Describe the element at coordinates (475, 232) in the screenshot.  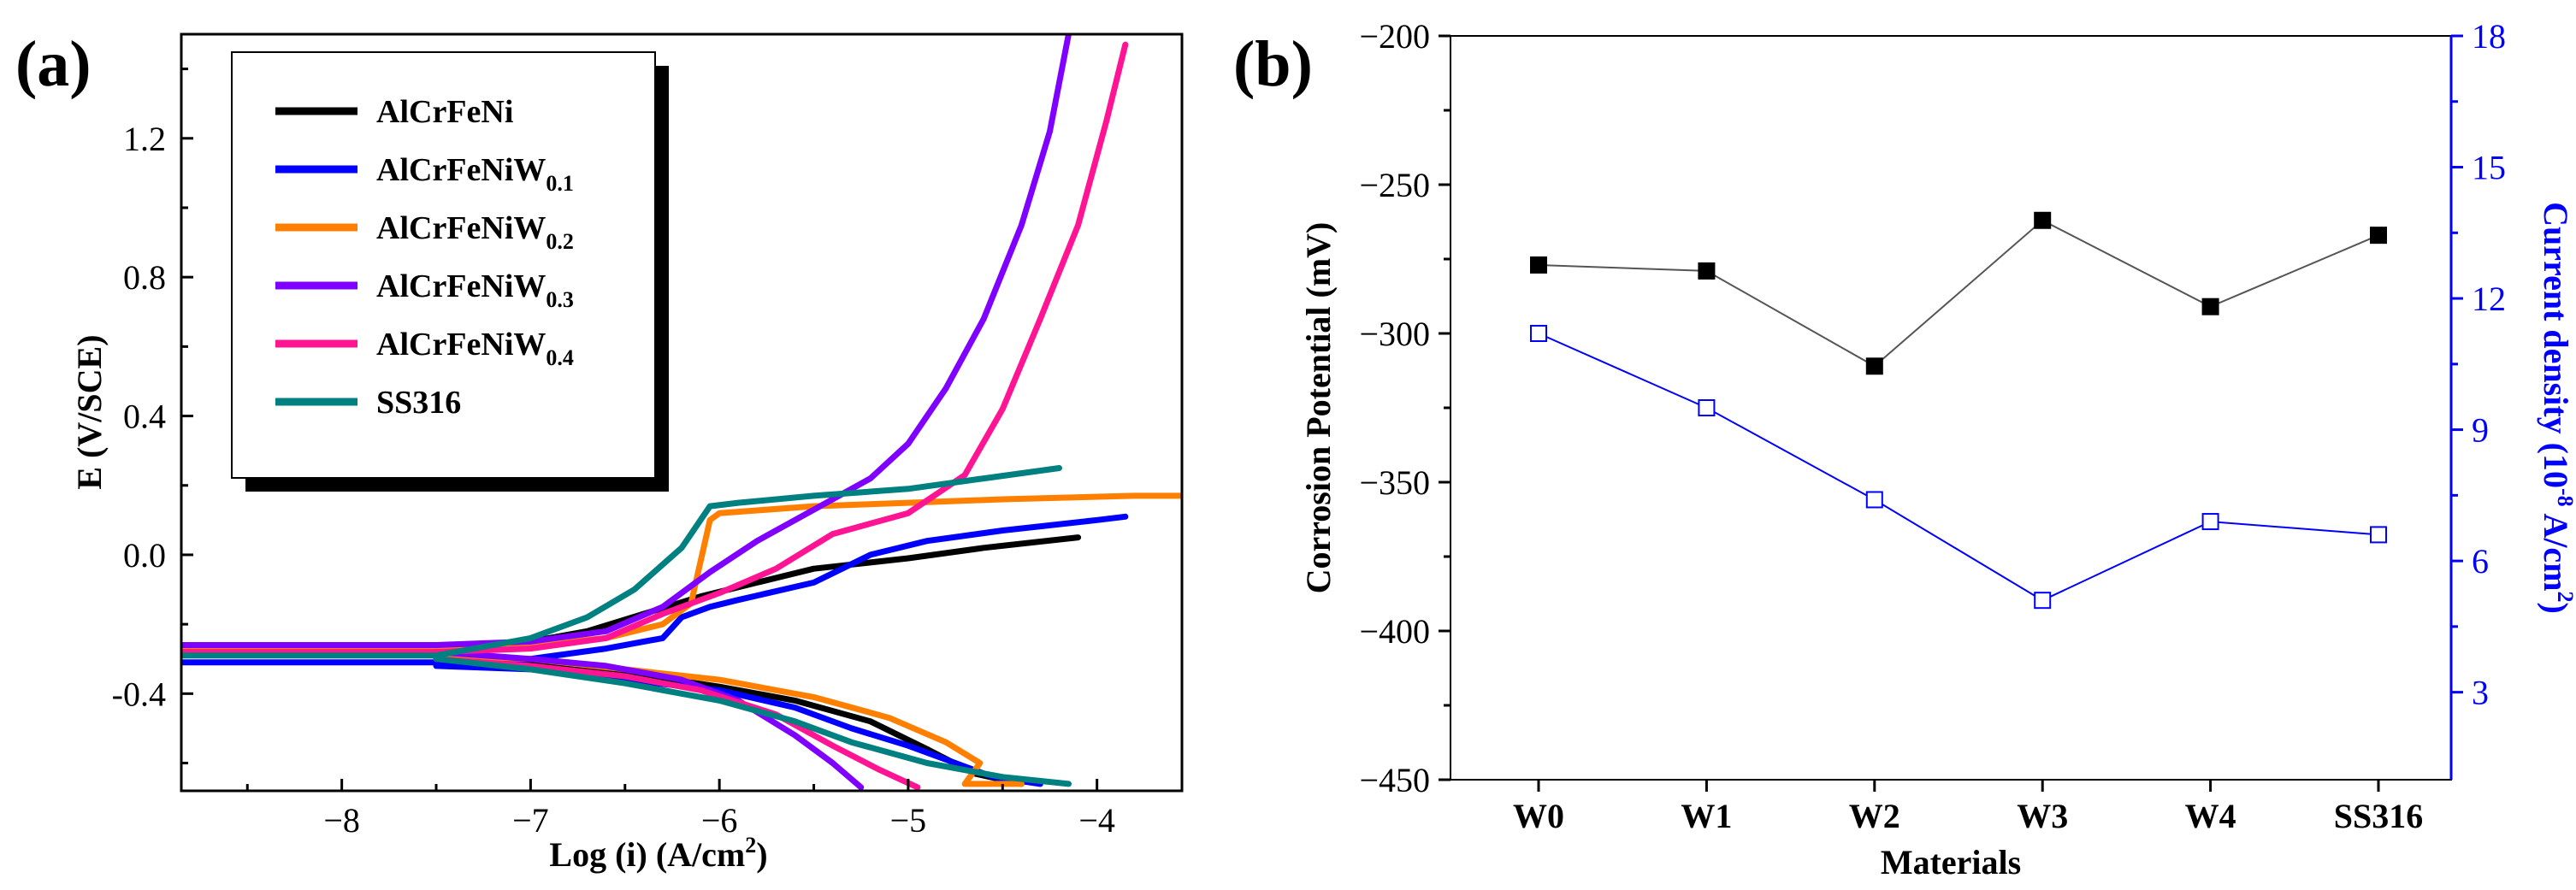
I see `legend-entry-label: AlCrFeNiW0.2` at that location.